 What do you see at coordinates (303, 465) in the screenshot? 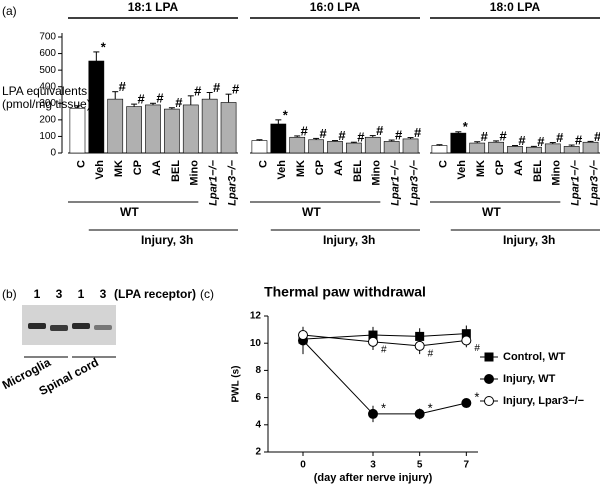
I see `x-tick-label: 0` at bounding box center [303, 465].